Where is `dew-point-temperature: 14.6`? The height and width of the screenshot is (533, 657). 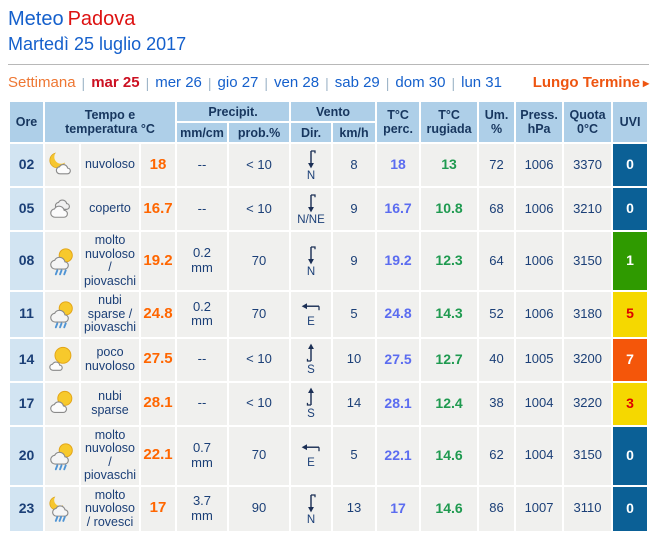 dew-point-temperature: 14.6 is located at coordinates (449, 455).